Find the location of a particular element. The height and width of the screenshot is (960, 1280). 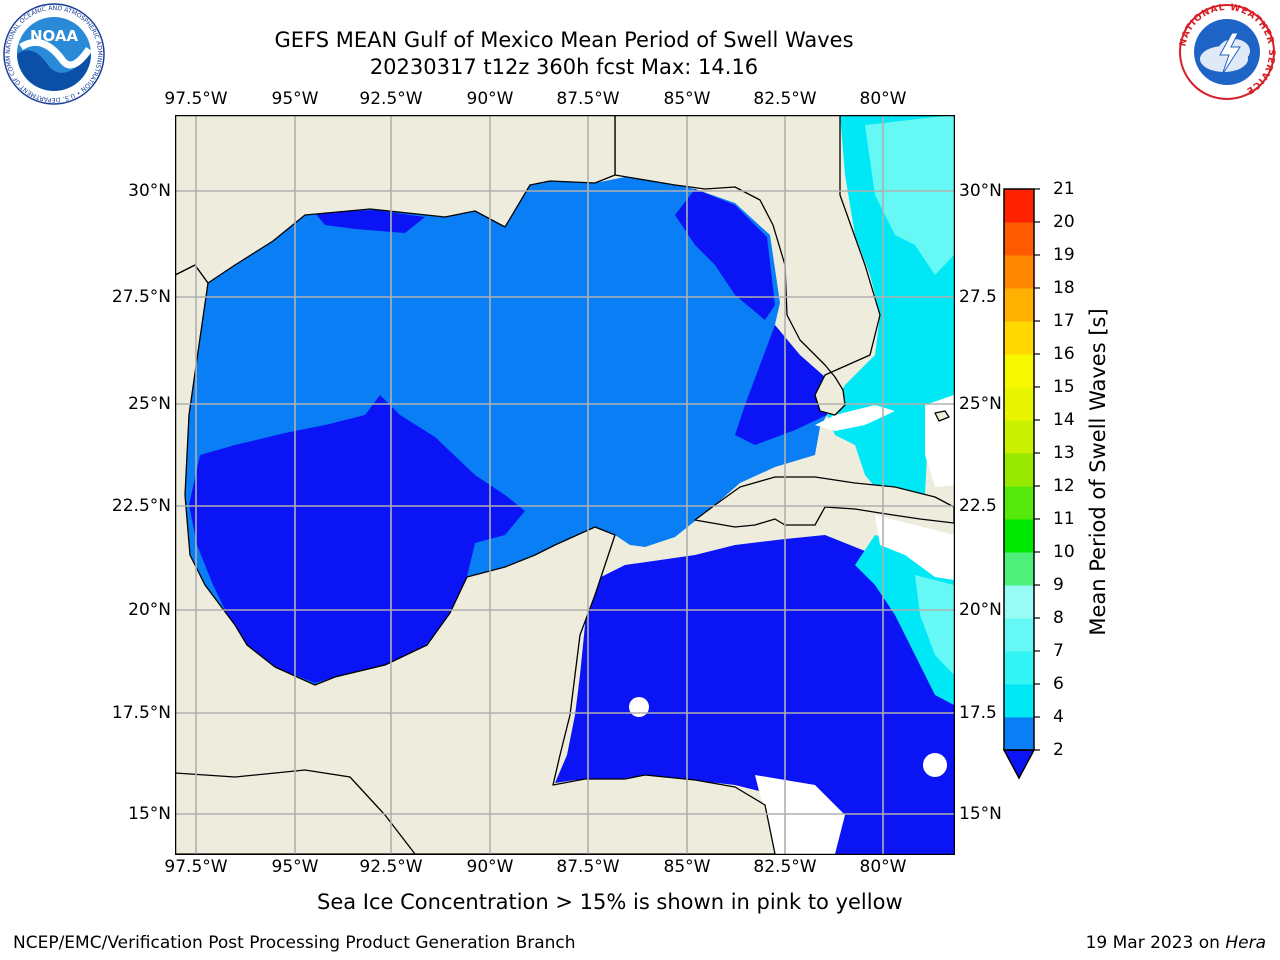

swell-atlantic-light is located at coordinates (909, 195).